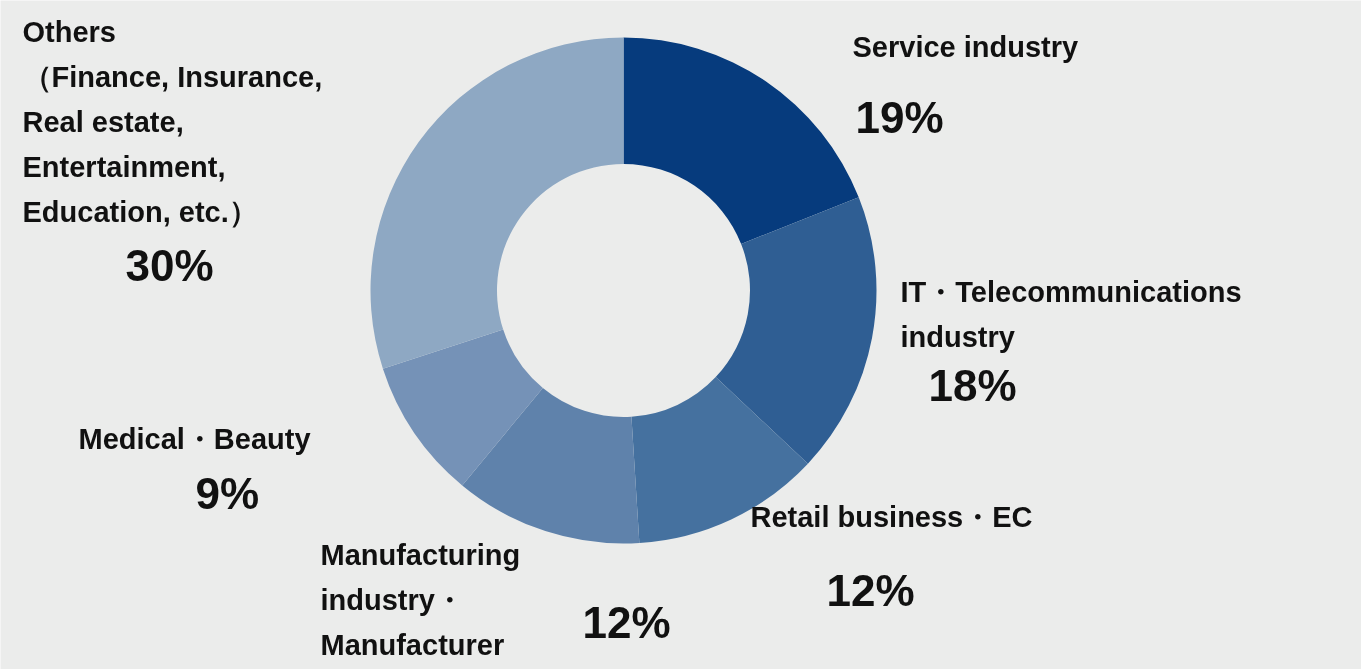 This screenshot has height=669, width=1361. Describe the element at coordinates (227, 493) in the screenshot. I see `data-label: 9%` at that location.